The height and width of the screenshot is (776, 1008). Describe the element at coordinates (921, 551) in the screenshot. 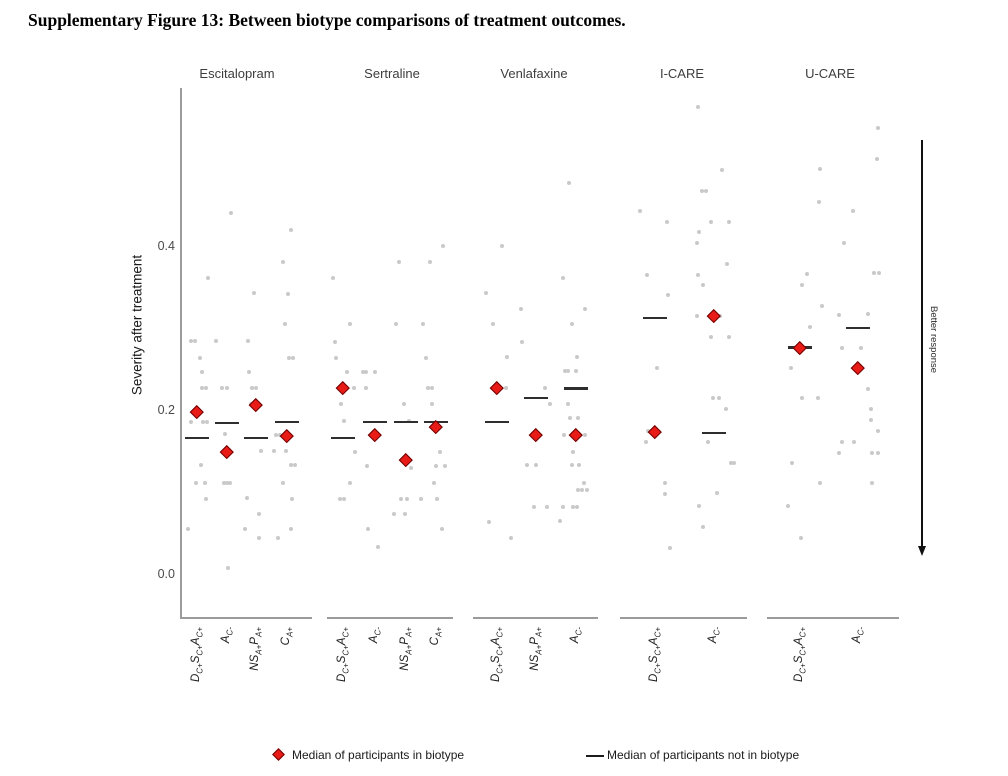

I see `arrow-head-icon` at that location.